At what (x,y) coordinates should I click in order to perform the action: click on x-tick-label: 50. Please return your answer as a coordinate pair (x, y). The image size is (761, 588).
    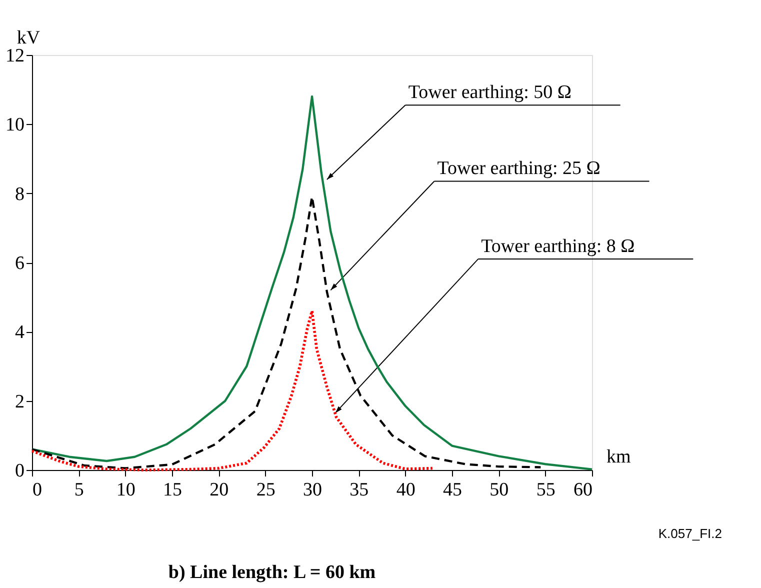
    Looking at the image, I should click on (499, 490).